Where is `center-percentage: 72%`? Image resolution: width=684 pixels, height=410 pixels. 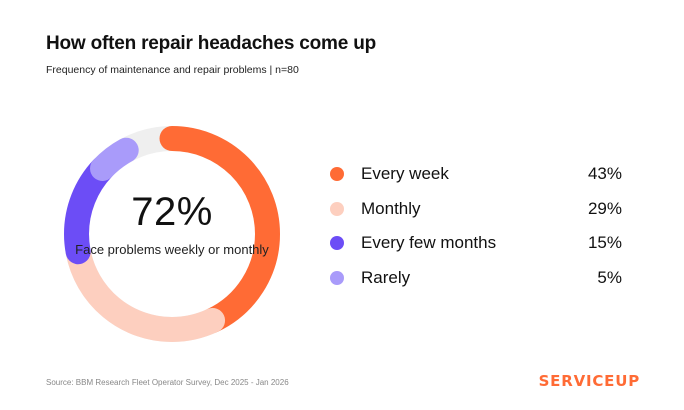
center-percentage: 72% is located at coordinates (172, 212).